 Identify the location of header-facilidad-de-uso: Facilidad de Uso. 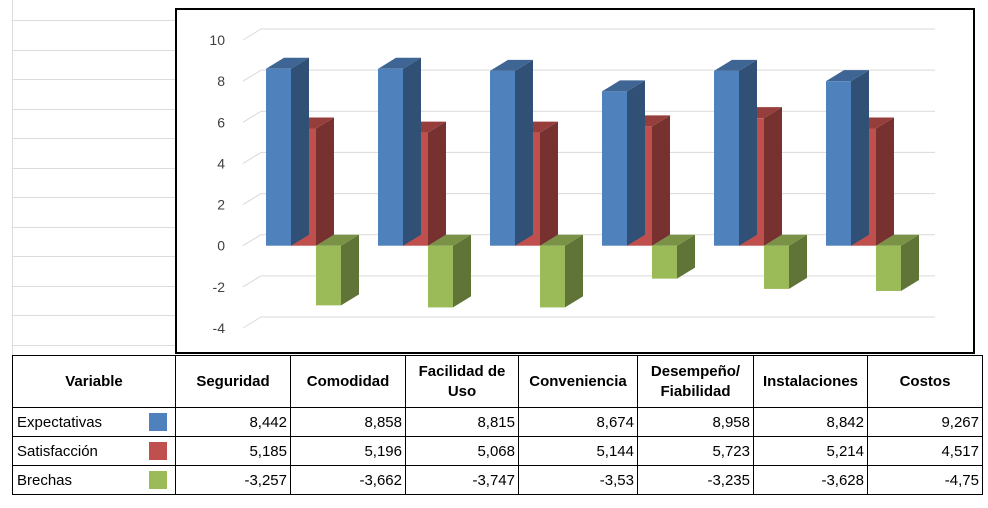
(462, 381).